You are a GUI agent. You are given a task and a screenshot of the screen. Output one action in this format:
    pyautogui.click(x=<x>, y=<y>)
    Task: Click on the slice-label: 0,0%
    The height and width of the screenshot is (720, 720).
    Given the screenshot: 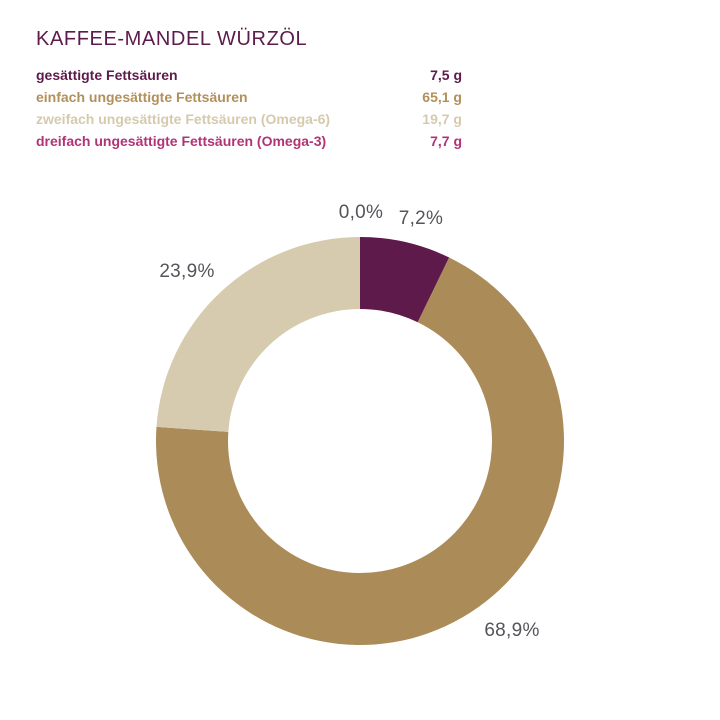 What is the action you would take?
    pyautogui.click(x=361, y=212)
    